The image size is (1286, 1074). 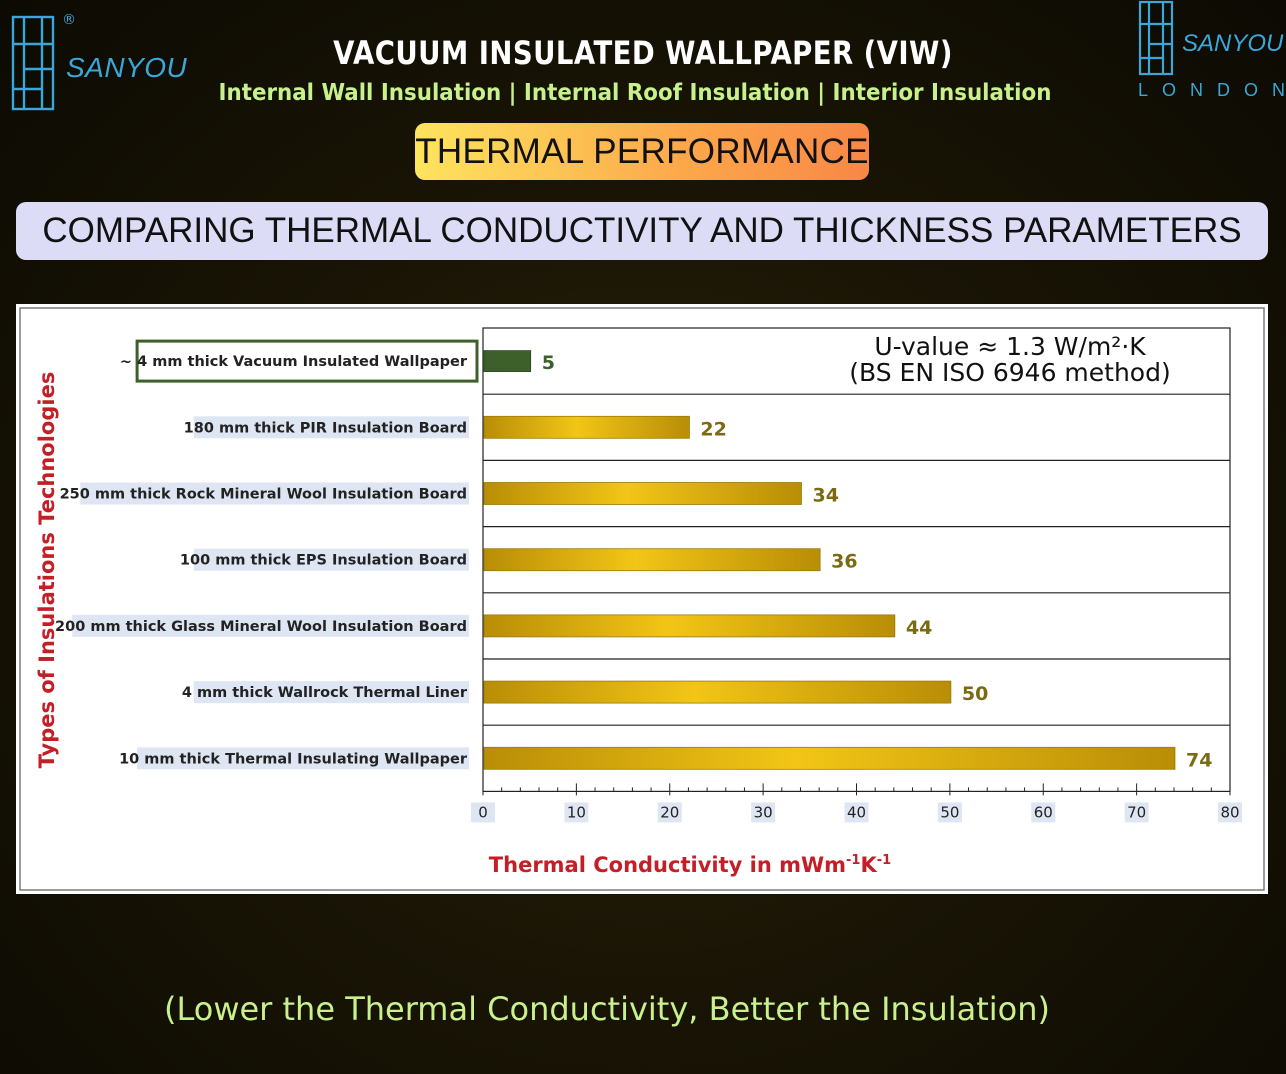 I want to click on bar-value-label: 50, so click(x=975, y=694).